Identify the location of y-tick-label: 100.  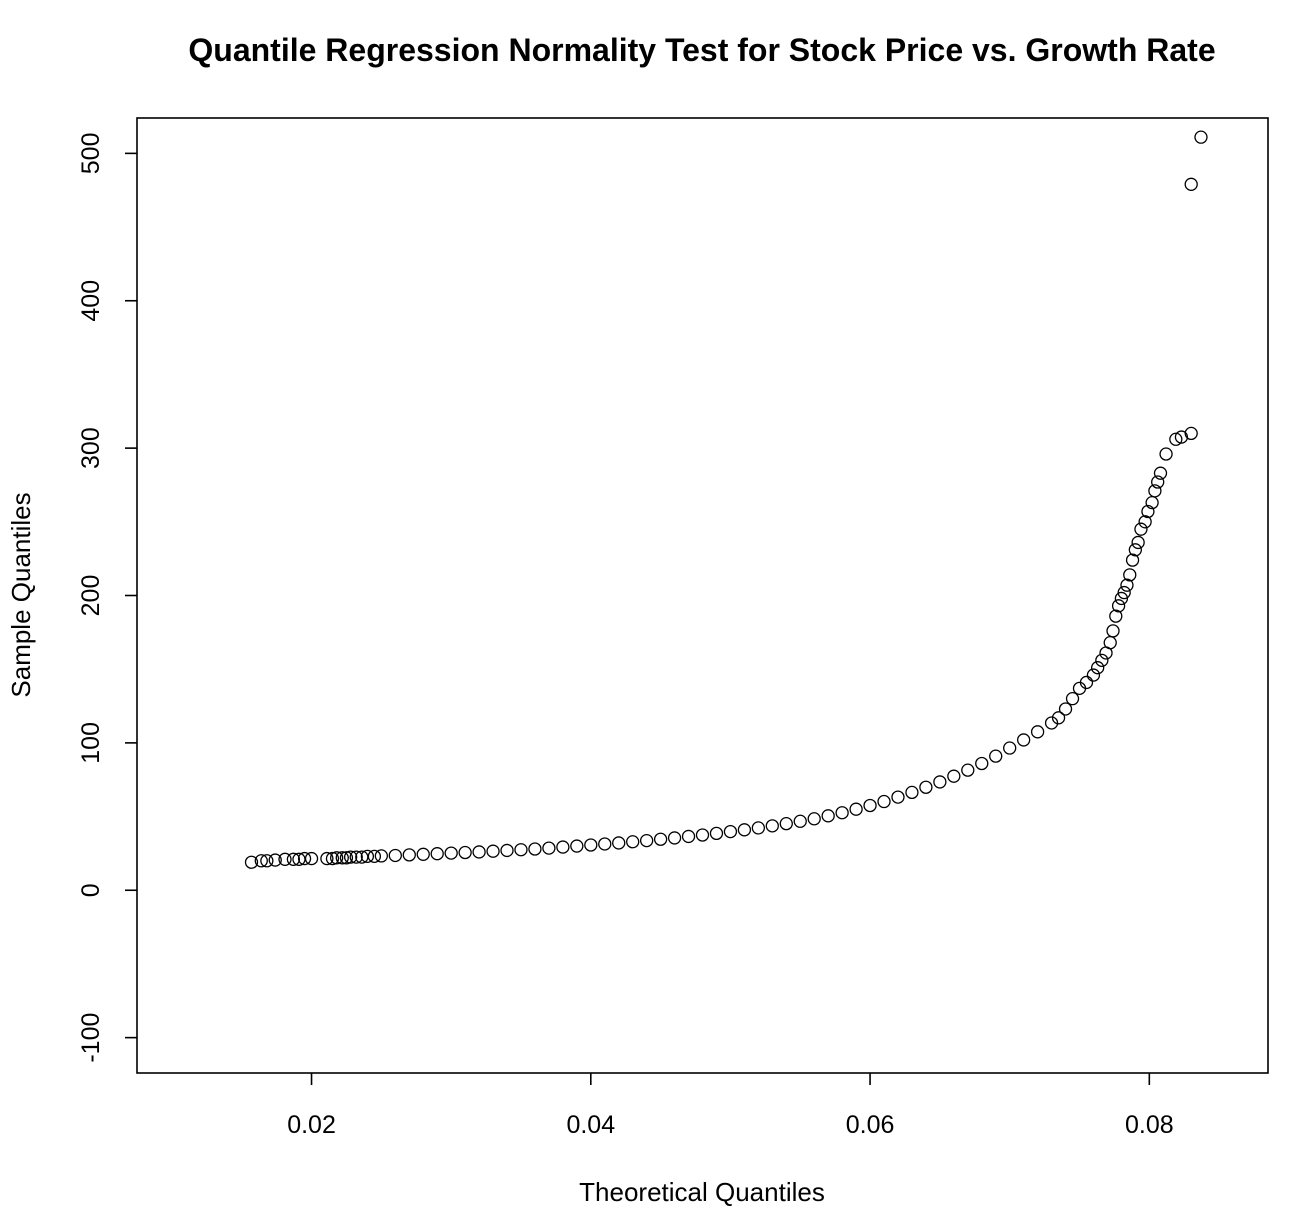
(91, 743).